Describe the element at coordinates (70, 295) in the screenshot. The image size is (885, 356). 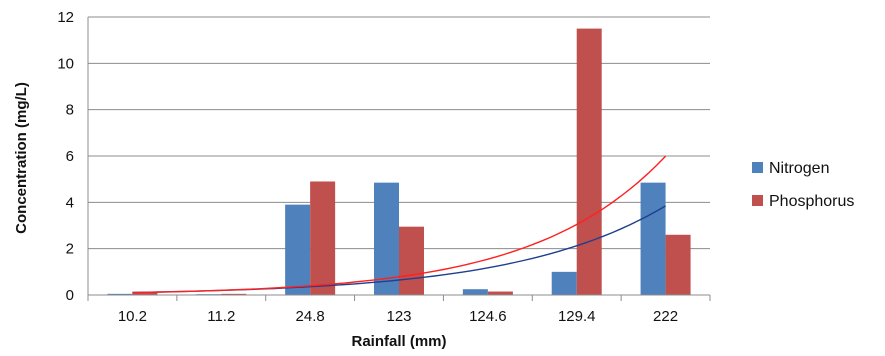
I see `y-tick-label: 0` at that location.